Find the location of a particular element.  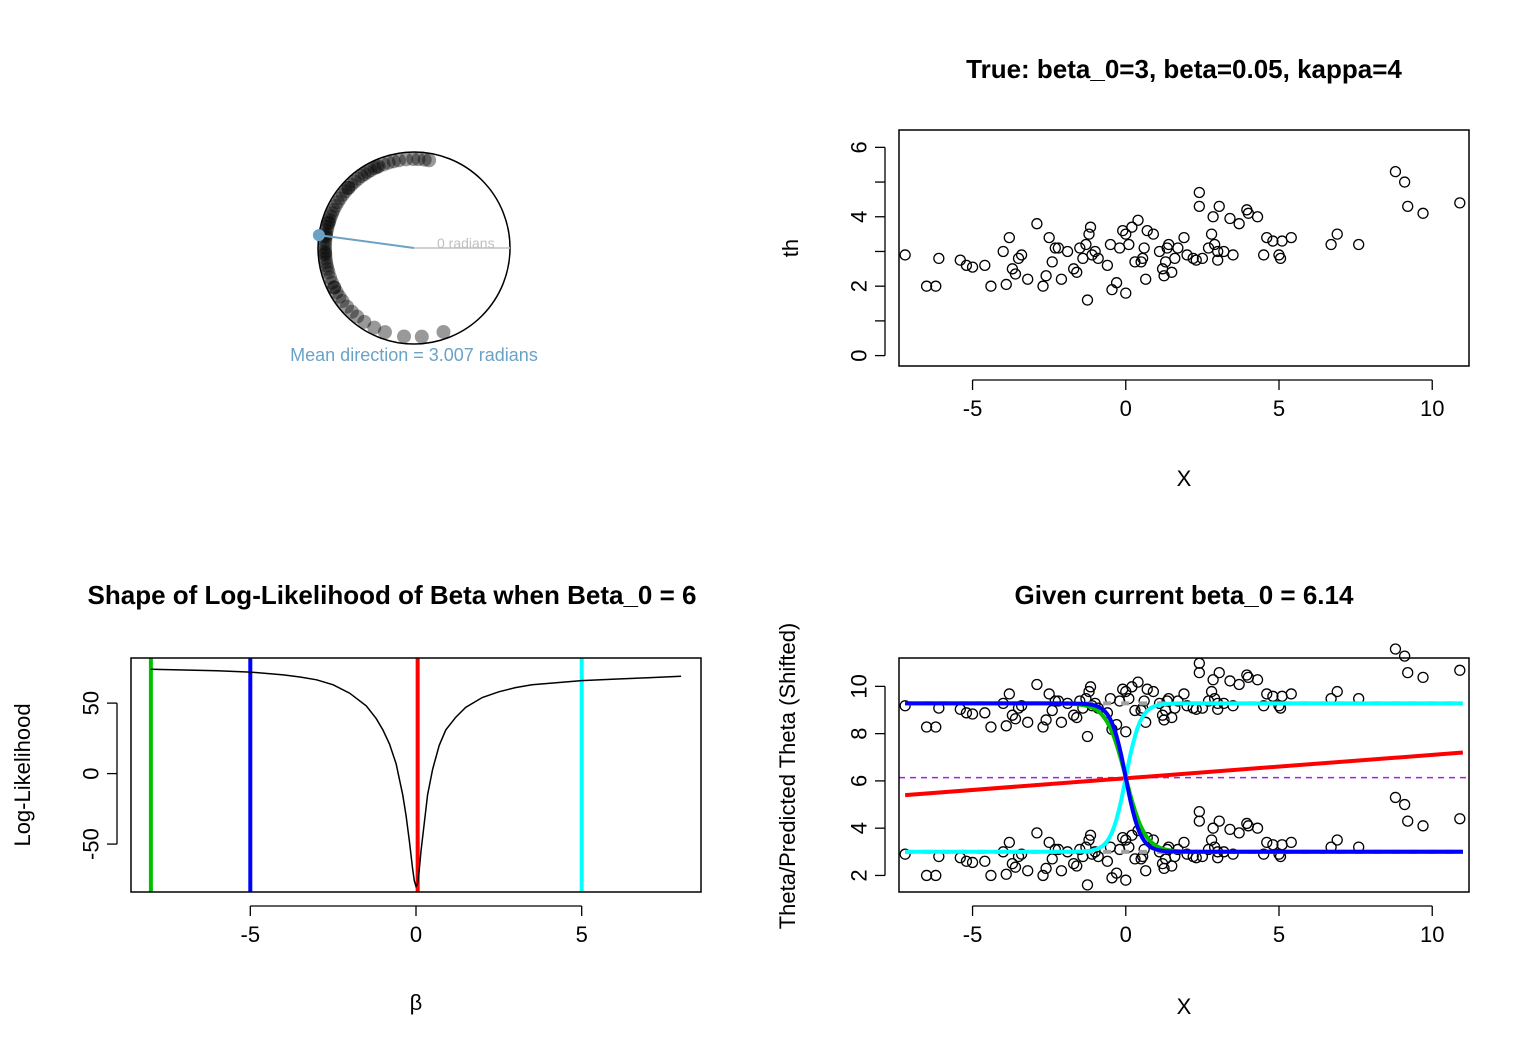

x-tick-label: 10 is located at coordinates (1432, 934).